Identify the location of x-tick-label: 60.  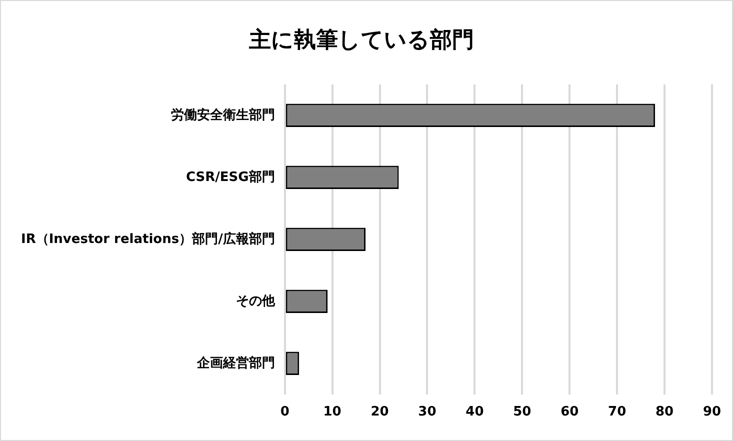
(569, 412).